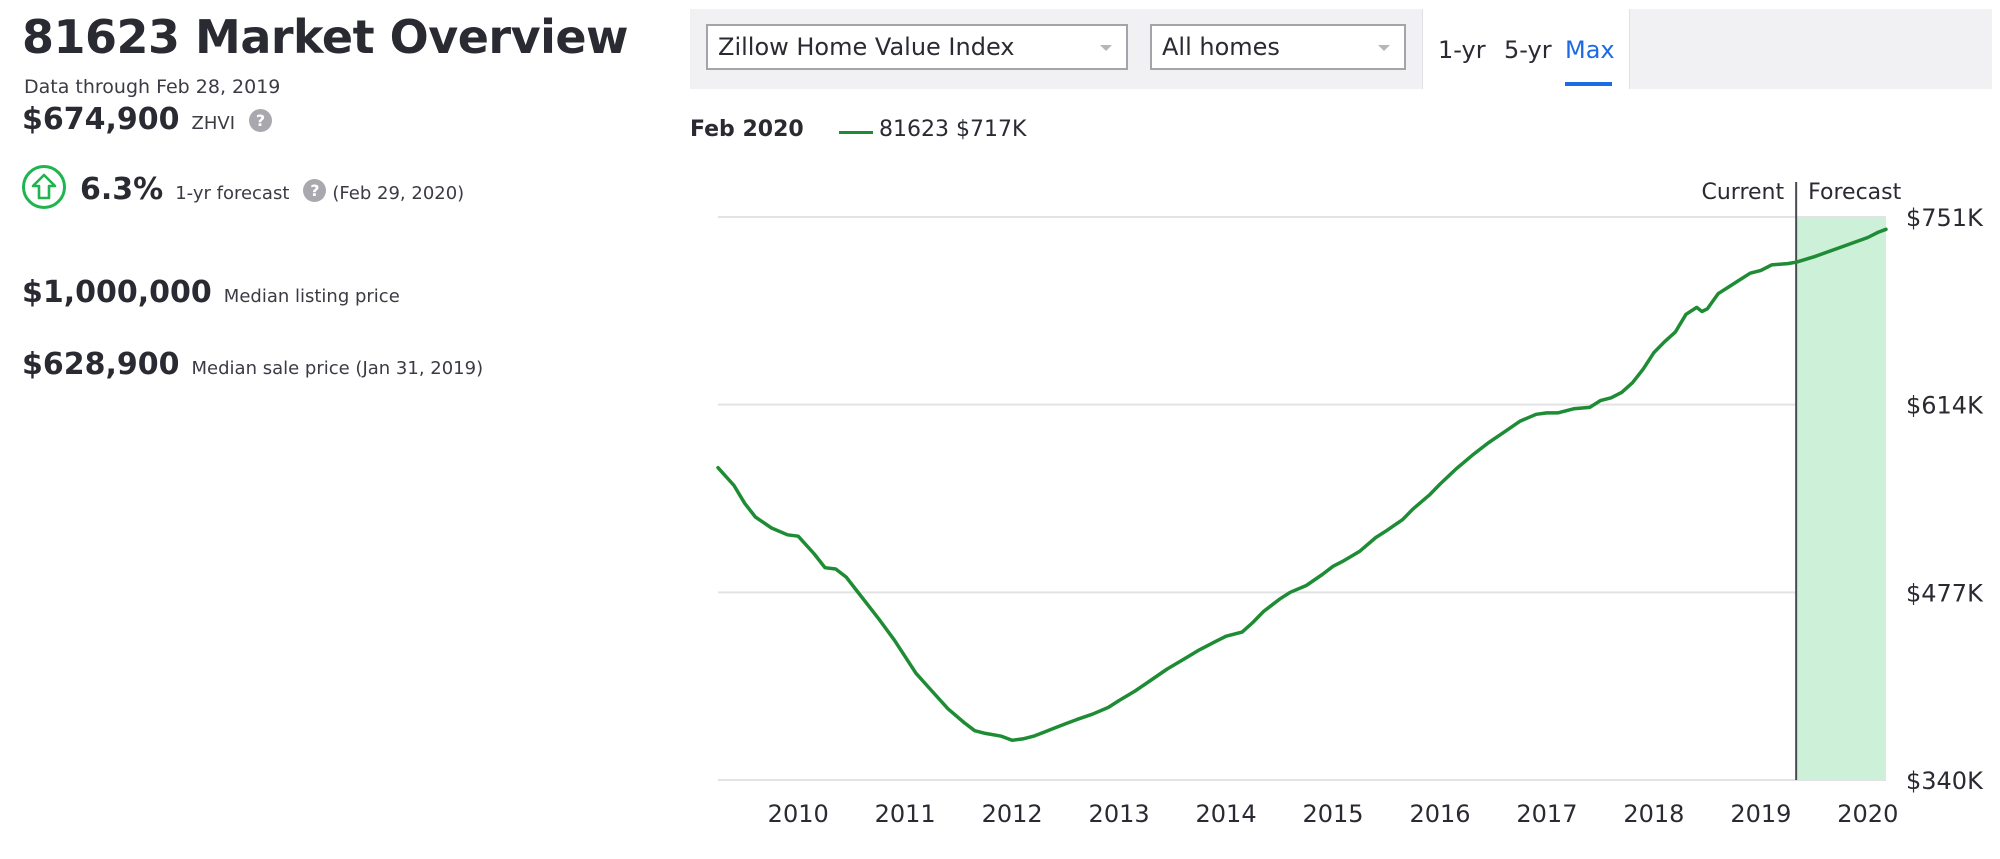  I want to click on arrow-up-icon, so click(44, 187).